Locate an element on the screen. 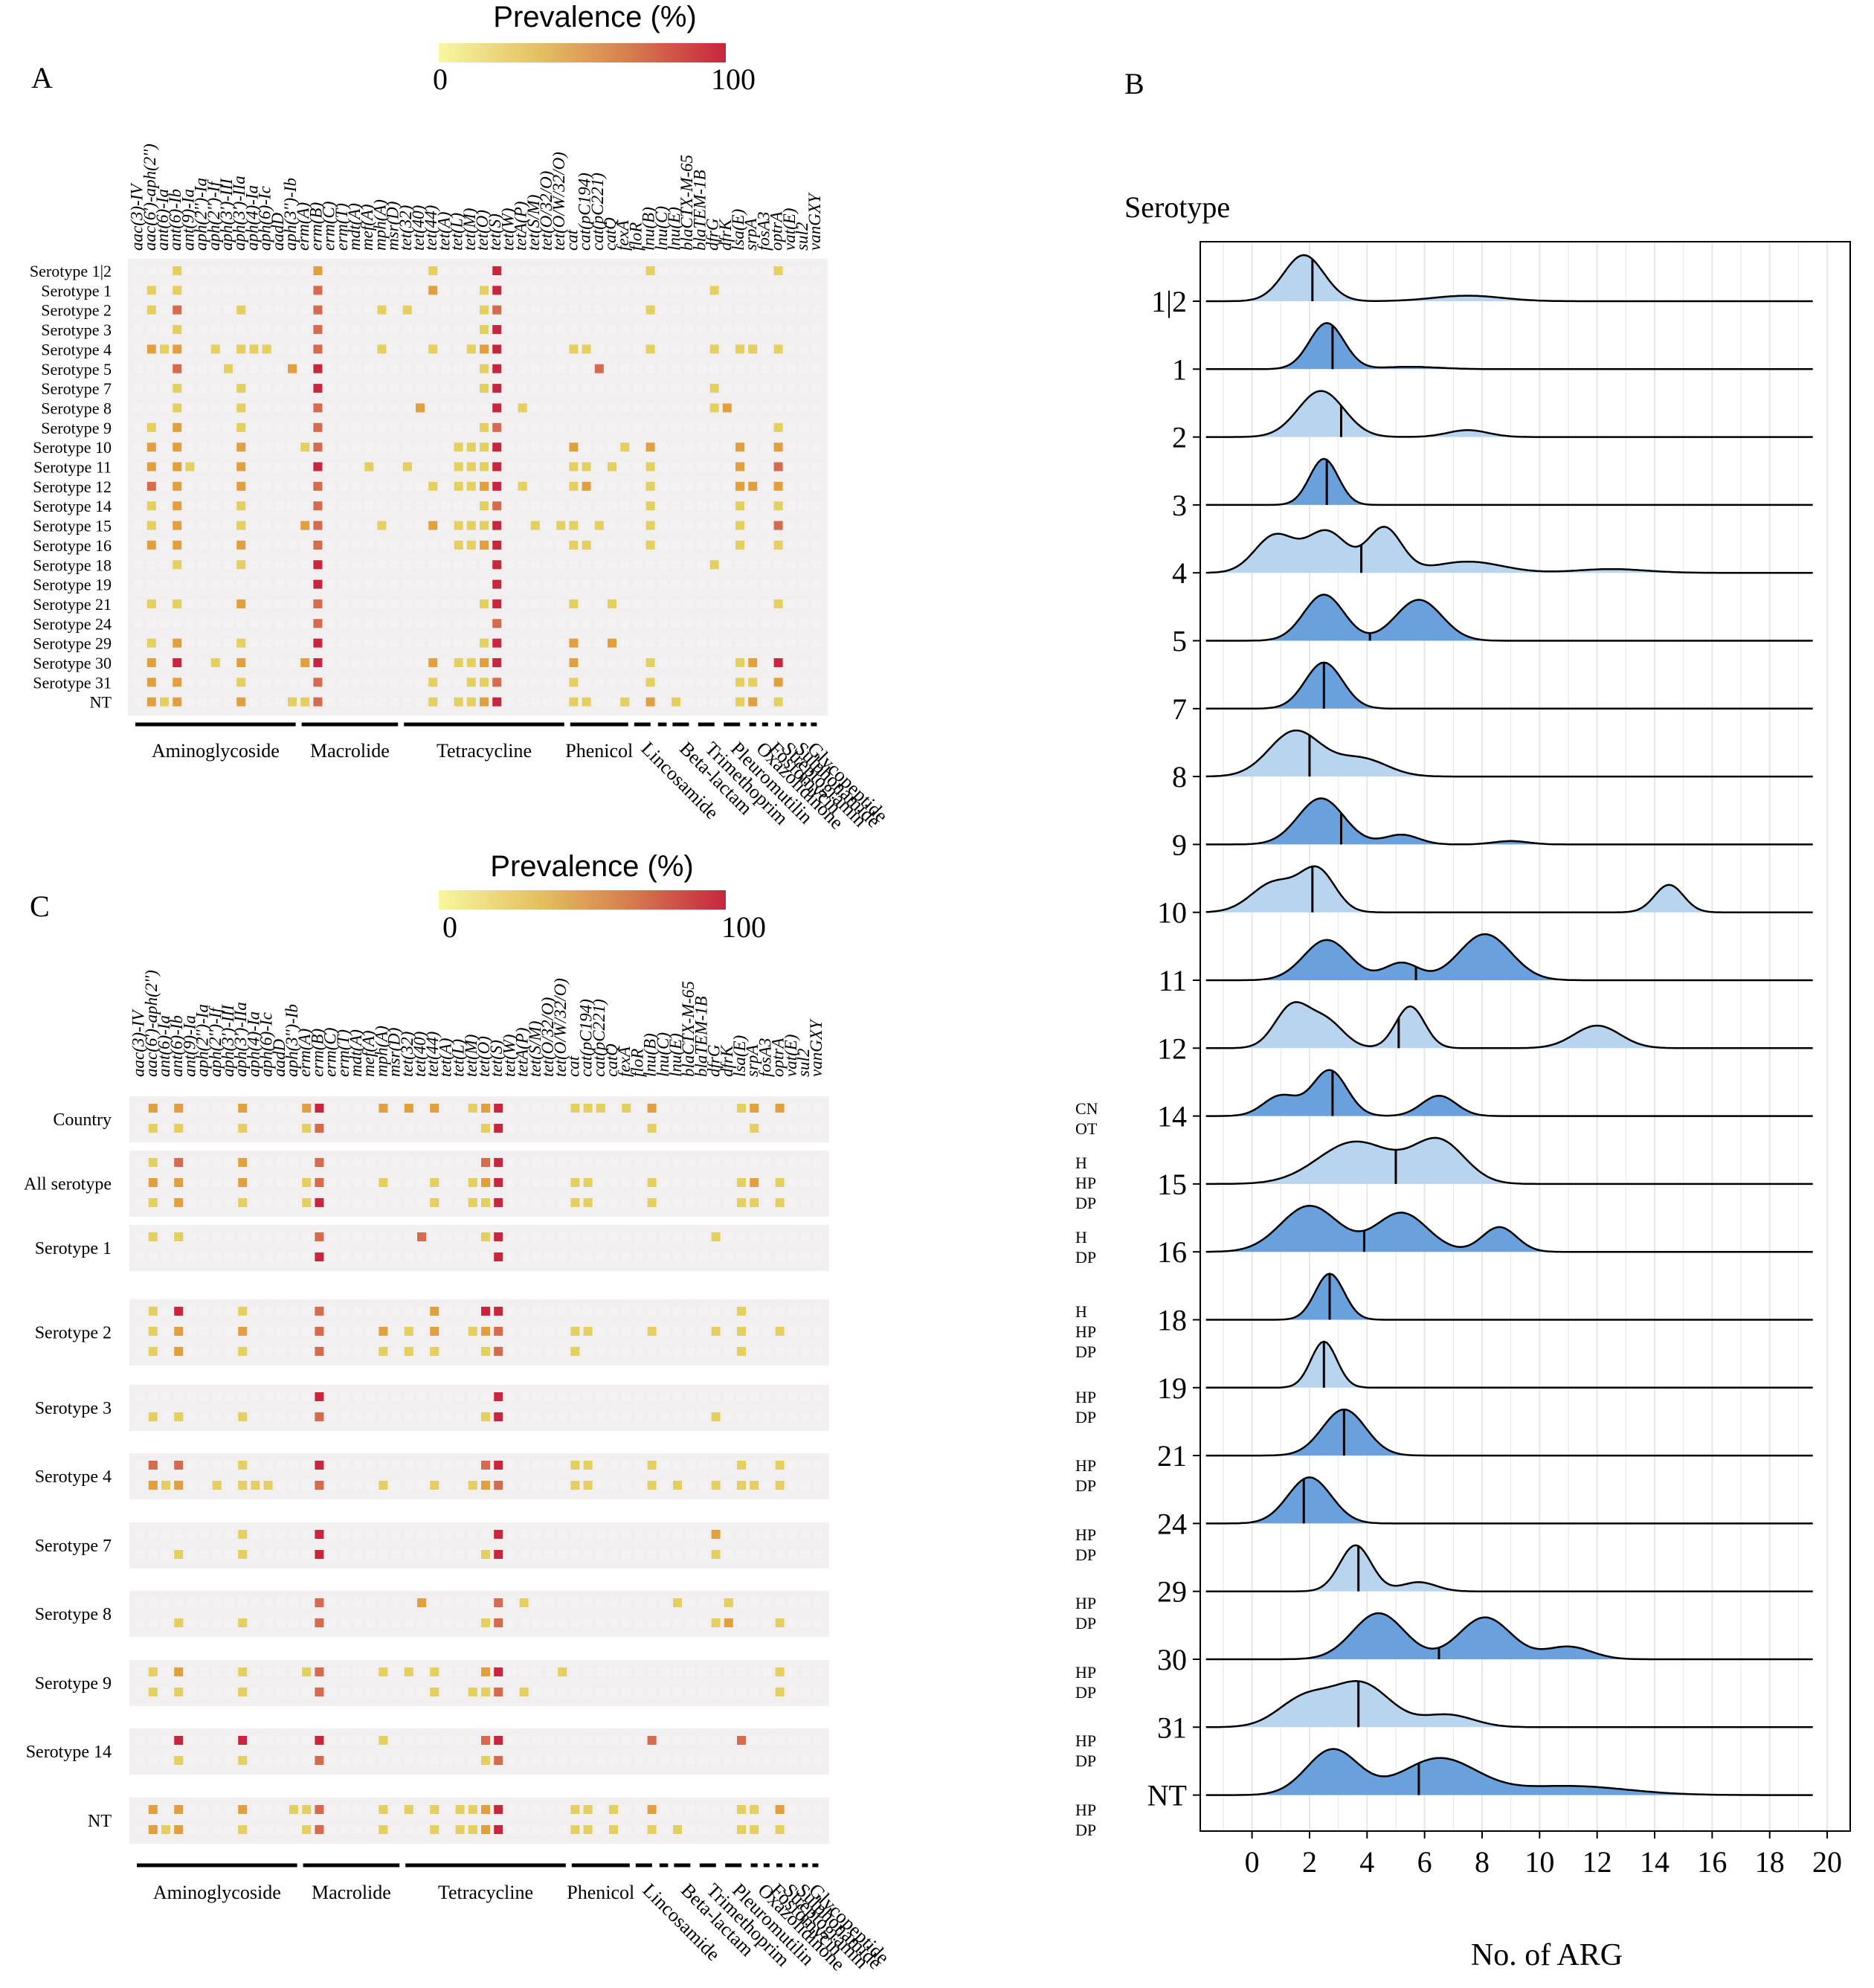 This screenshot has height=1988, width=1874. gene-label: mdt(A) is located at coordinates (356, 1053).